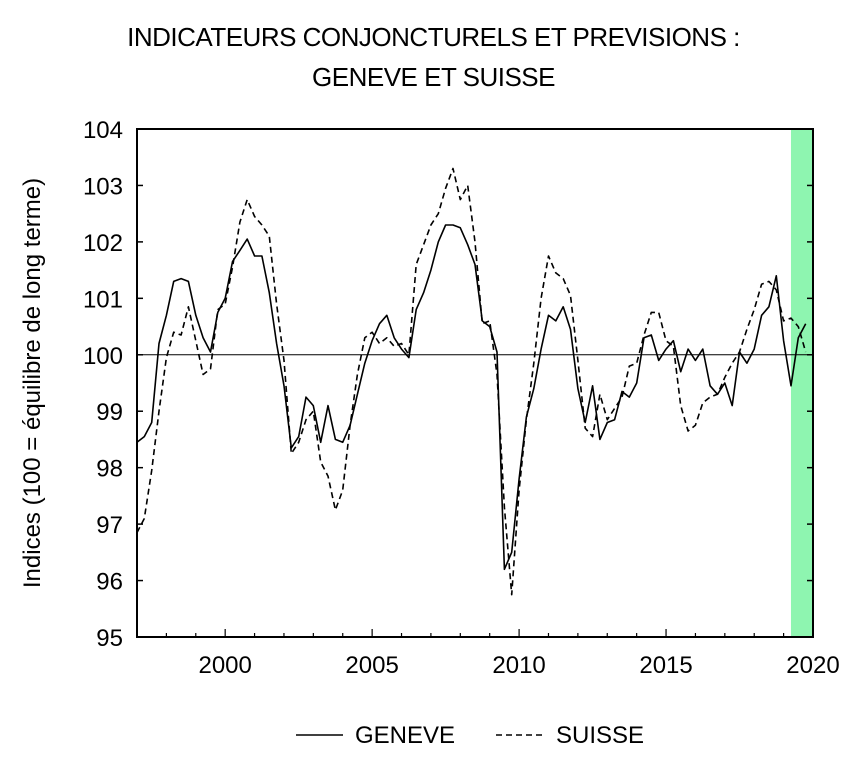 The width and height of the screenshot is (867, 768). What do you see at coordinates (812, 665) in the screenshot?
I see `x-tick-label: 2020` at bounding box center [812, 665].